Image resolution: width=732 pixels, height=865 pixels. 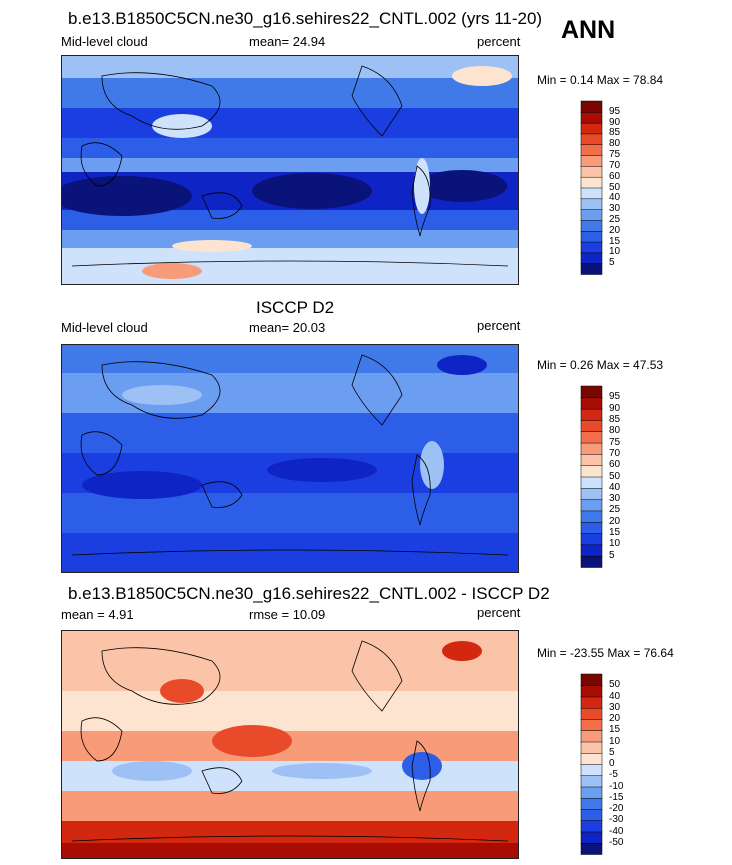 I want to click on colorbar-tick-label: 20, so click(x=615, y=521).